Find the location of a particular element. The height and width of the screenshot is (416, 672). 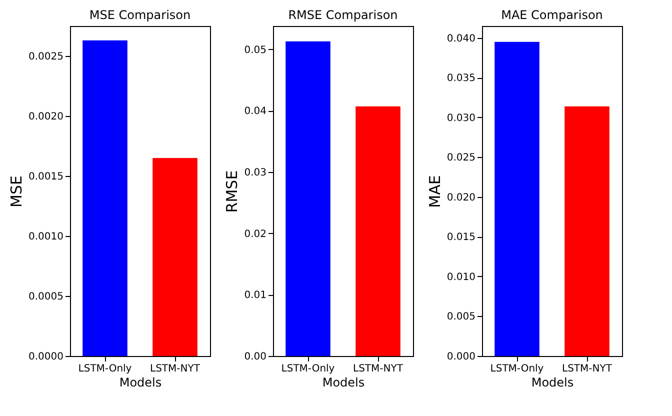

y-tick-label: 0.01 is located at coordinates (255, 296).